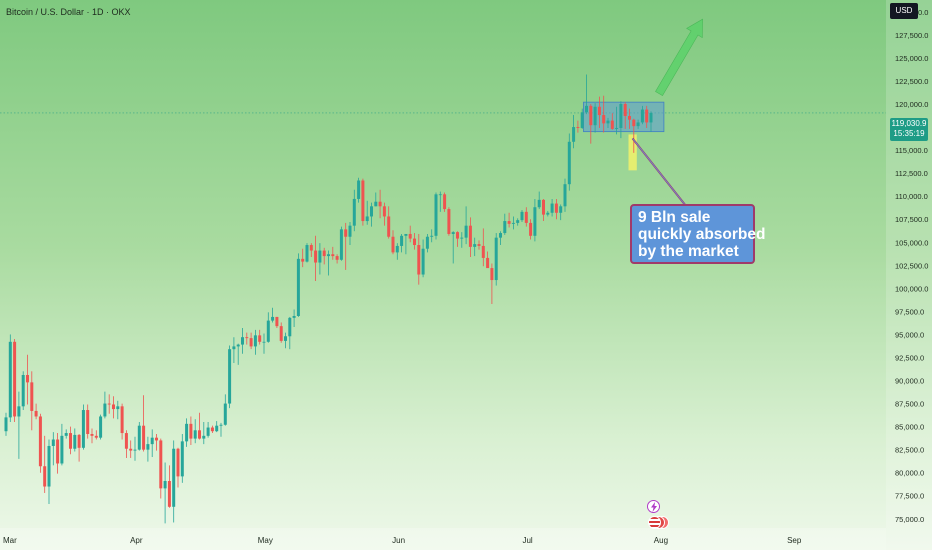  Describe the element at coordinates (904, 11) in the screenshot. I see `currency-button: USD` at that location.